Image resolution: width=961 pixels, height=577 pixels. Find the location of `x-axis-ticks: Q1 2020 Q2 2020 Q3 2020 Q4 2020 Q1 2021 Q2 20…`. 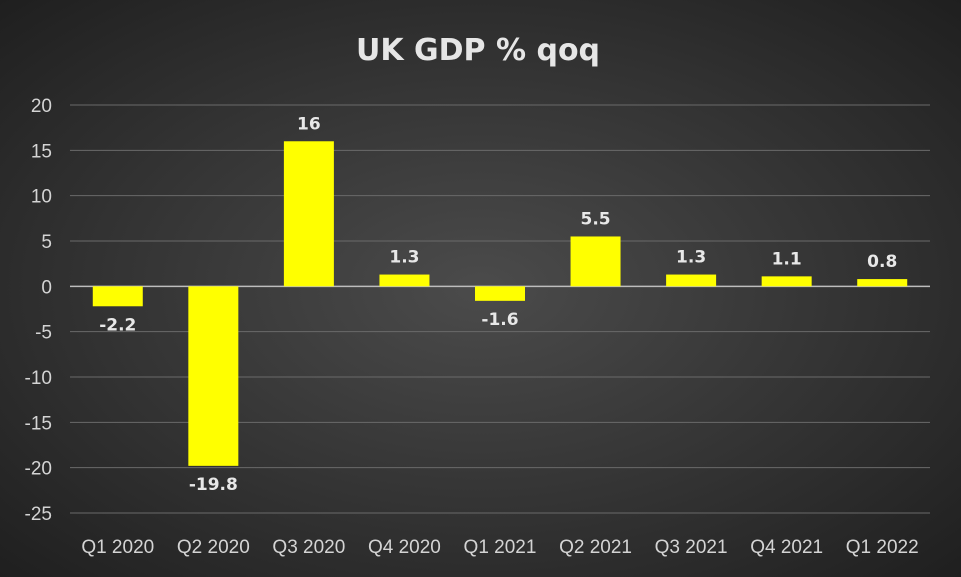

x-axis-ticks: Q1 2020 Q2 2020 Q3 2020 Q4 2020 Q1 2021 Q2 20… is located at coordinates (499, 547).